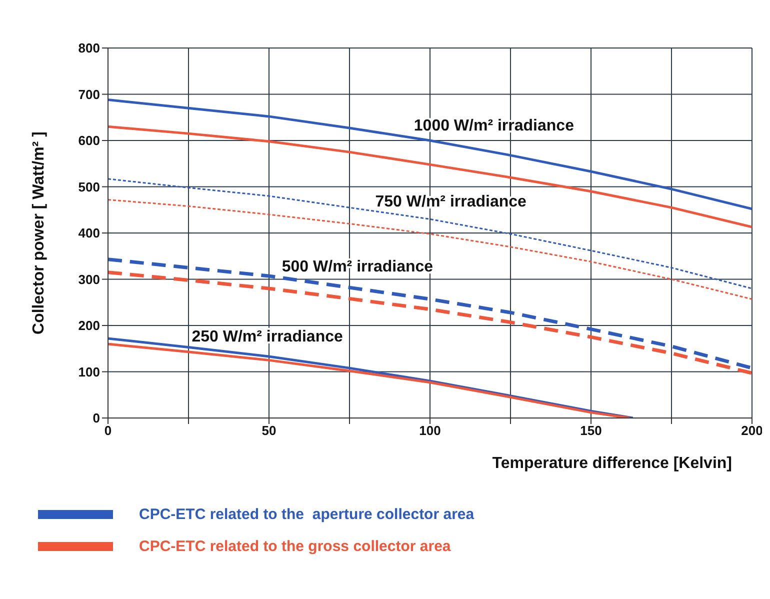  What do you see at coordinates (89, 94) in the screenshot?
I see `y-tick-label: 700` at bounding box center [89, 94].